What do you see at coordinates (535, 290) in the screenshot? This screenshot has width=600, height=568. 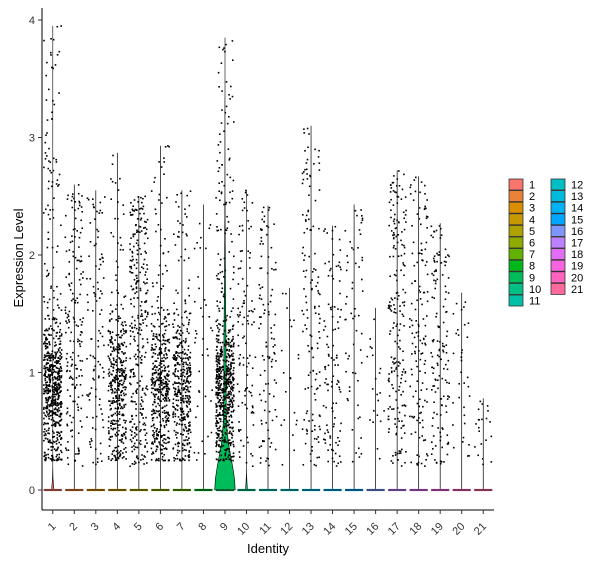 I see `legend-label-10: 10` at bounding box center [535, 290].